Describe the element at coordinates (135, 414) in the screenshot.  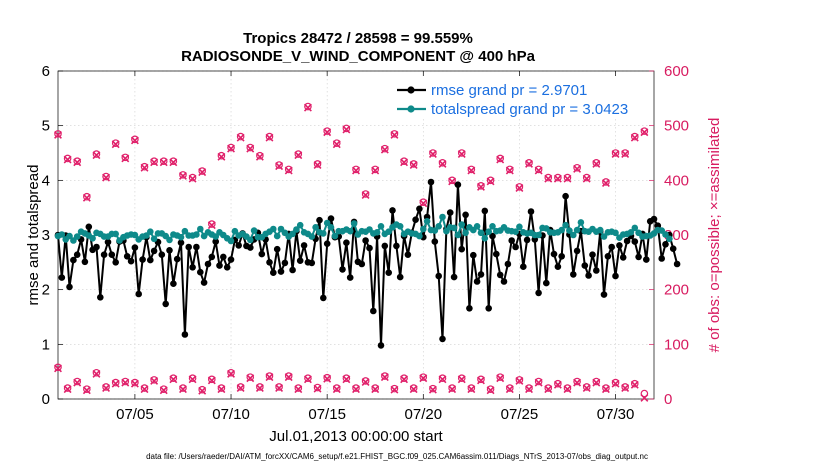
I see `x-tick-label: 07/05` at that location.